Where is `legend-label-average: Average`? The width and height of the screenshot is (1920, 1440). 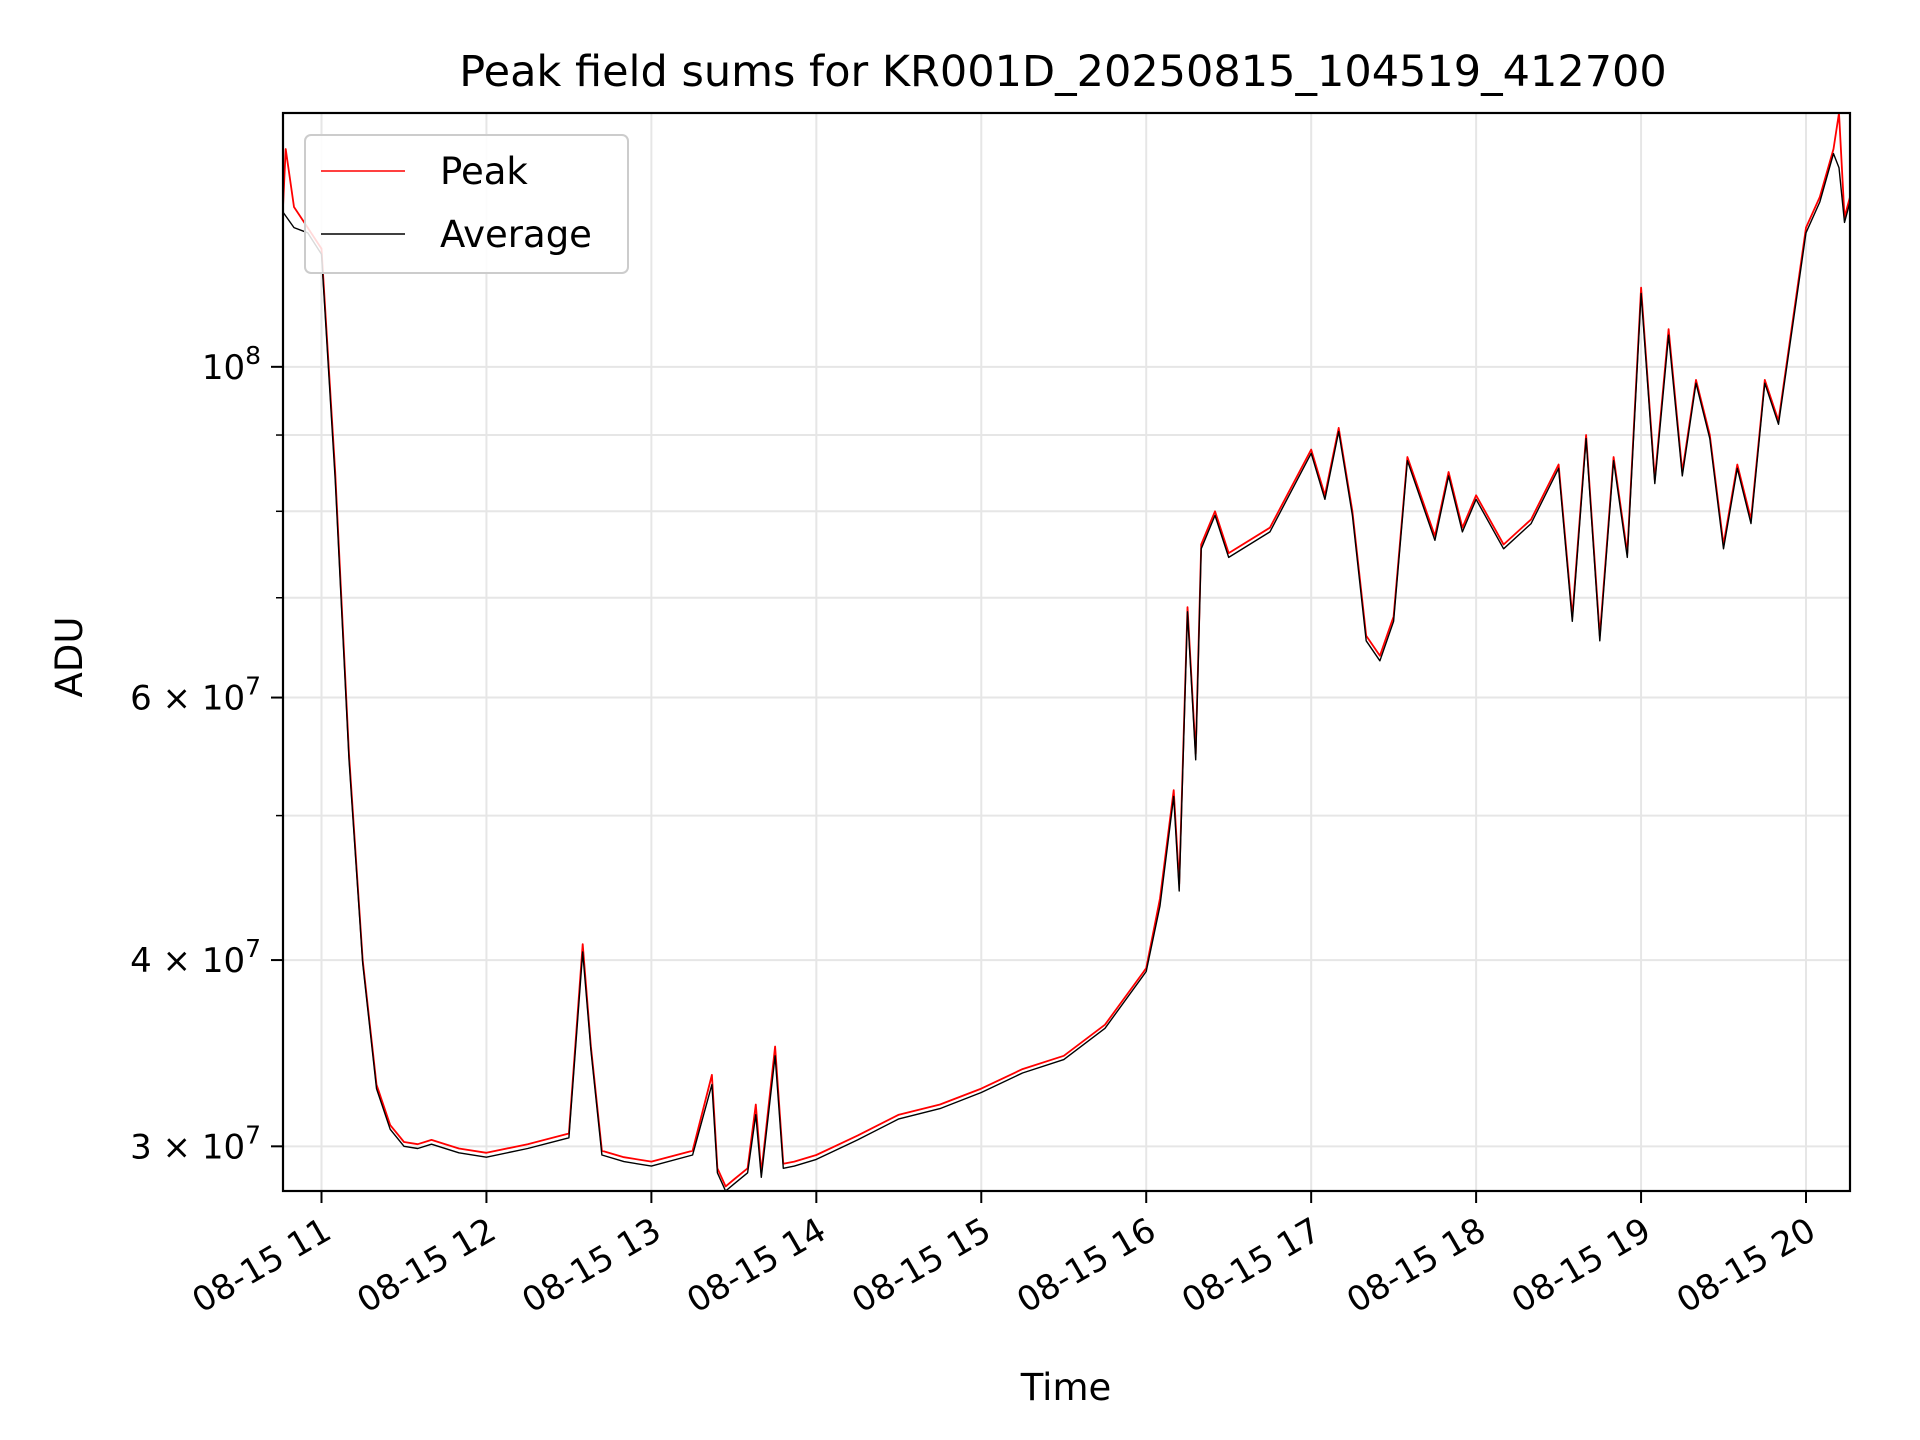 legend-label-average: Average is located at coordinates (516, 234).